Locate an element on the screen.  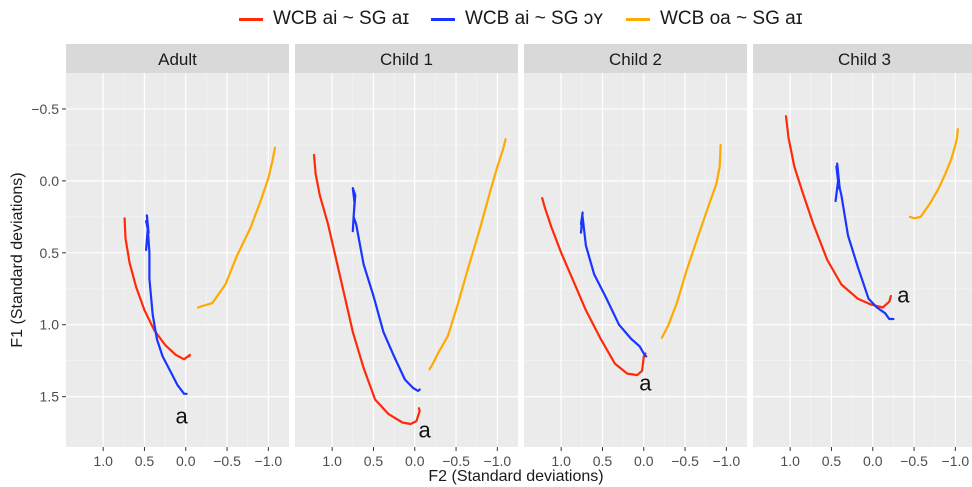
y-tick-label: −0.5 is located at coordinates (45, 109).